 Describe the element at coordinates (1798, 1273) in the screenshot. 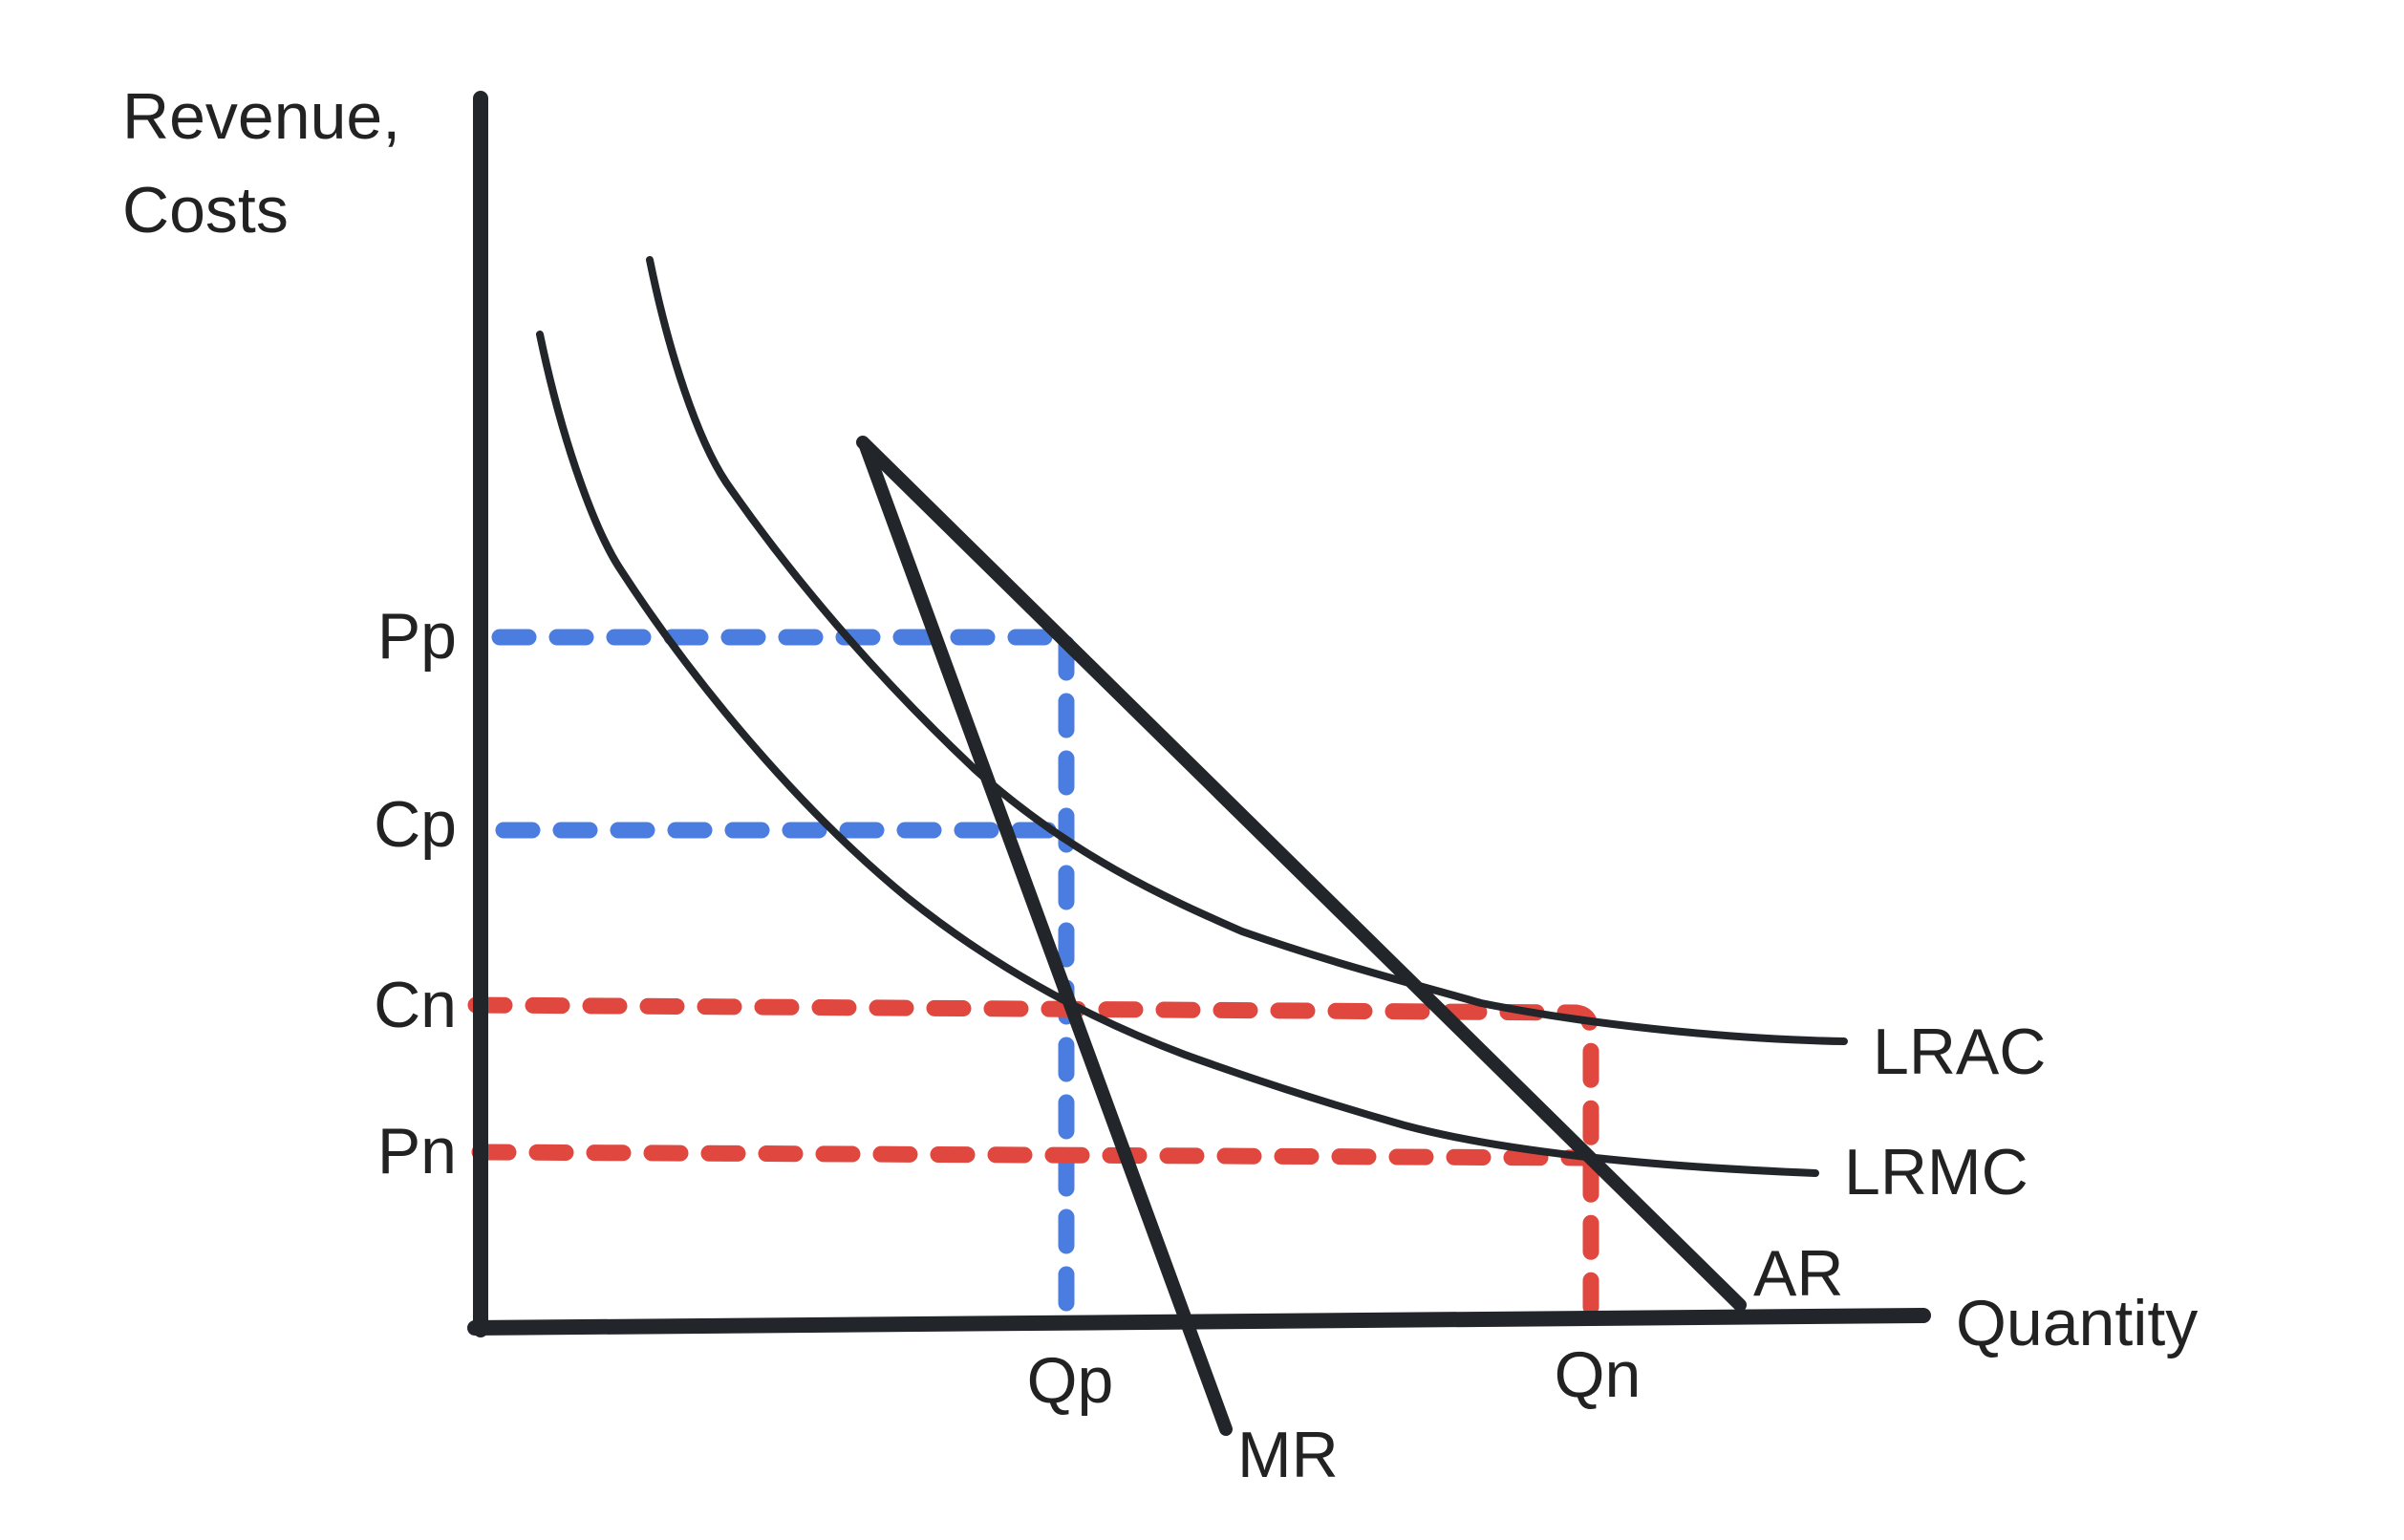

I see `ar-label: AR` at that location.